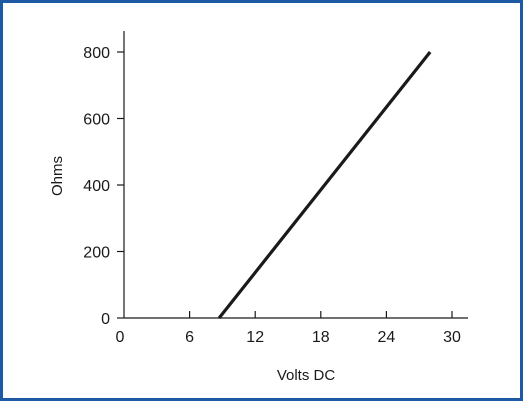 The image size is (523, 401). What do you see at coordinates (96, 186) in the screenshot?
I see `y-tick-label: 400` at bounding box center [96, 186].